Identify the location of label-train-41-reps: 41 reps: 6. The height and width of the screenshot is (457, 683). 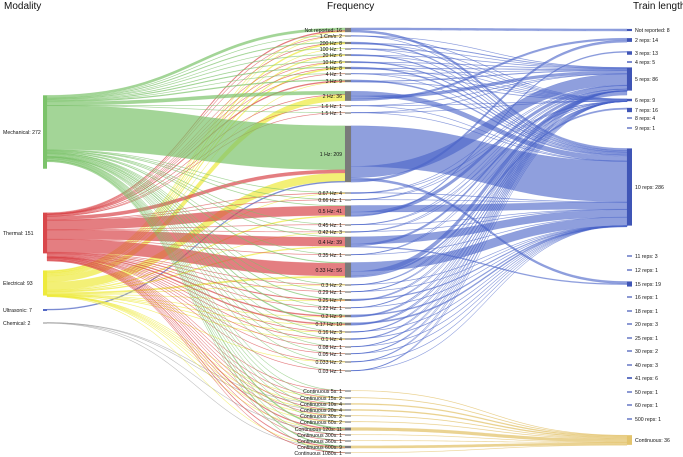
(646, 379).